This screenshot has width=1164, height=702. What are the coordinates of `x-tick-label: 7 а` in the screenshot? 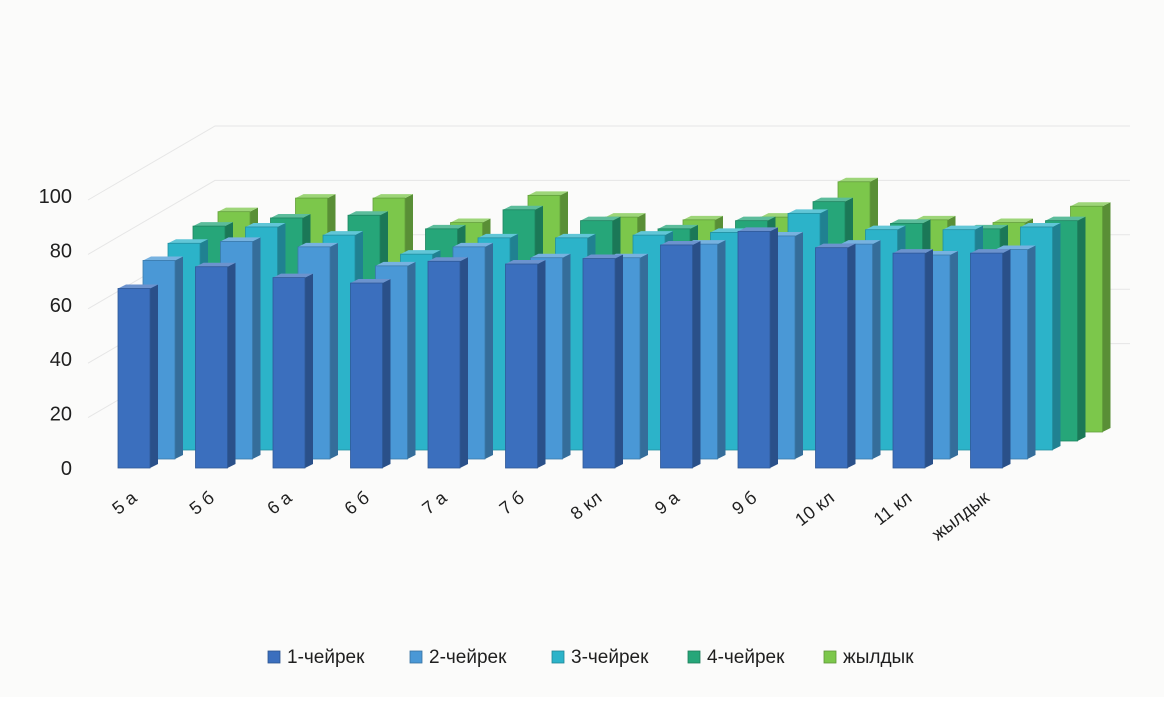 It's located at (434, 503).